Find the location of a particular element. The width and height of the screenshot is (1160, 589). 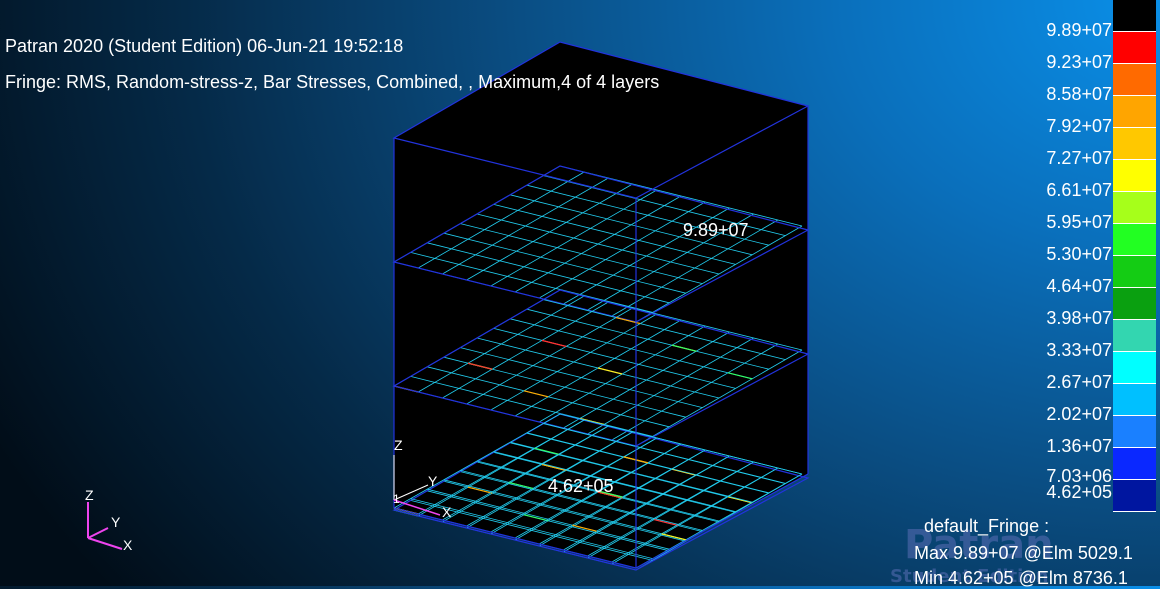

model-side-face is located at coordinates (722, 337).